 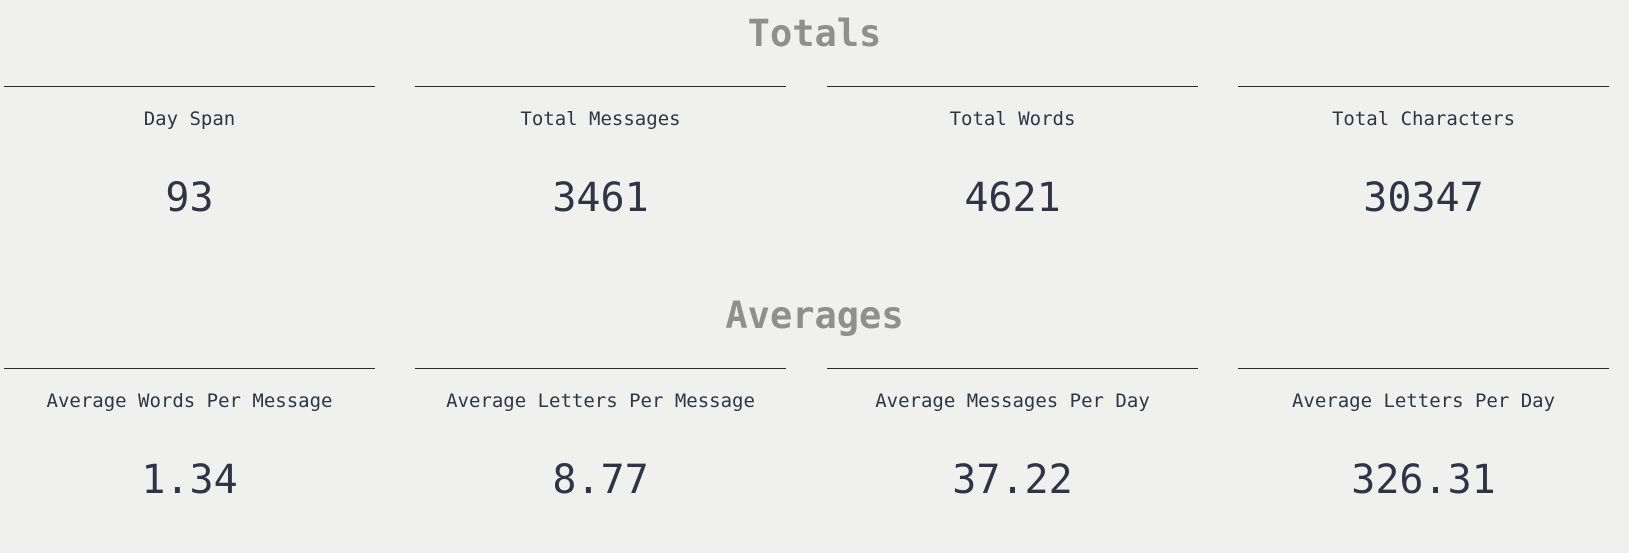 I want to click on stat-label: Total Messages, so click(x=600, y=119).